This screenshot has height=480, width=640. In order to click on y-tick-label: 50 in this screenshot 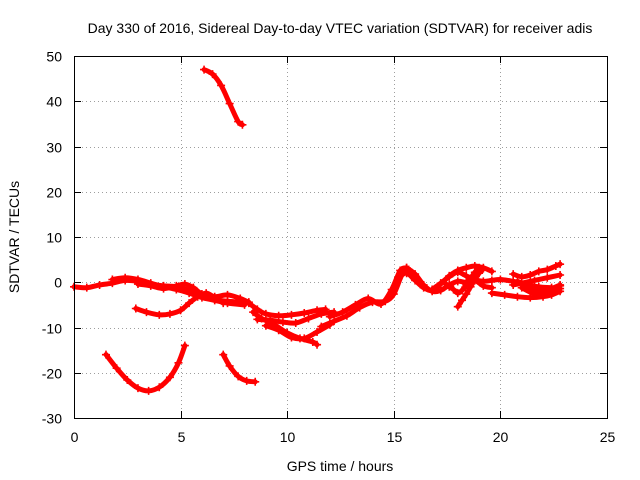, I will do `click(54, 57)`.